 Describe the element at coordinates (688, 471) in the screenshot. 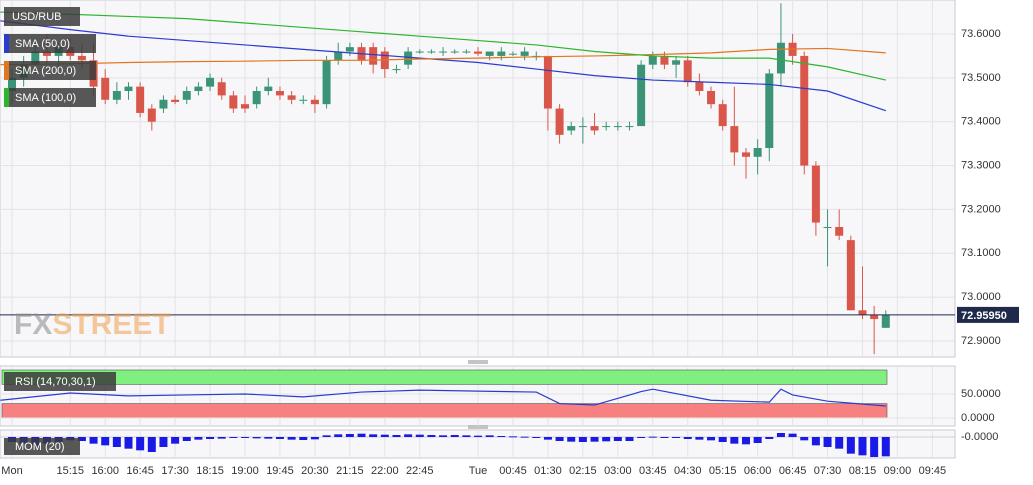

I see `x-tick-label: 04:30` at that location.